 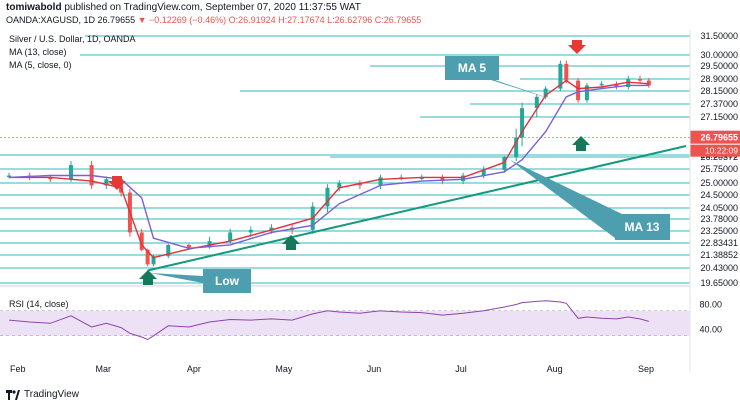 What do you see at coordinates (719, 138) in the screenshot?
I see `price-tag-label: 26.79655` at bounding box center [719, 138].